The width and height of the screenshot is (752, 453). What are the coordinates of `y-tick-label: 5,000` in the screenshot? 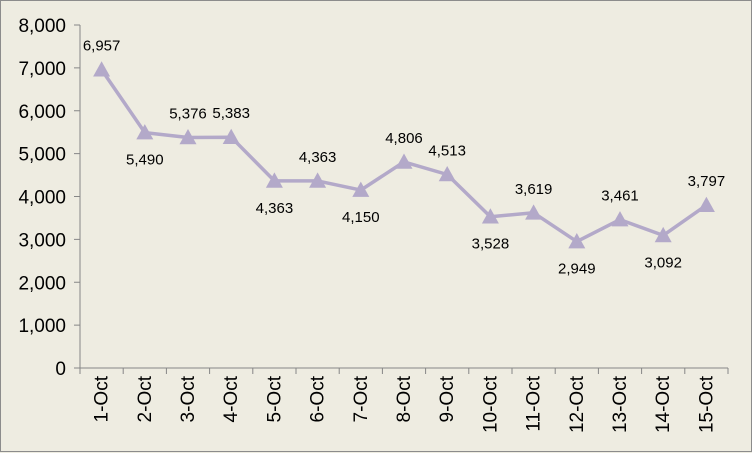 It's located at (42, 155).